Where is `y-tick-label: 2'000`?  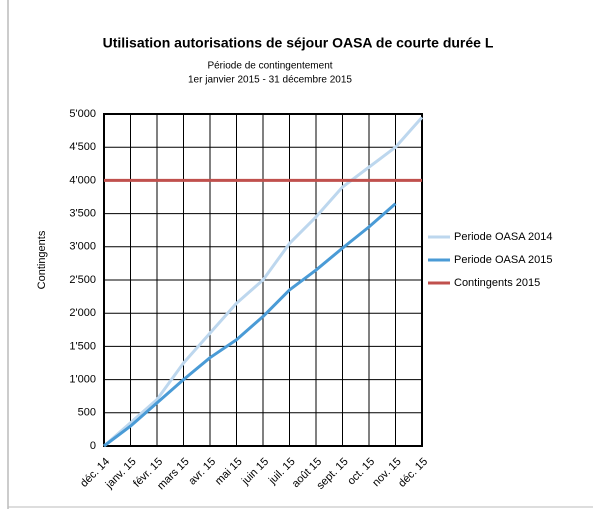 y-tick-label: 2'000 is located at coordinates (82, 313).